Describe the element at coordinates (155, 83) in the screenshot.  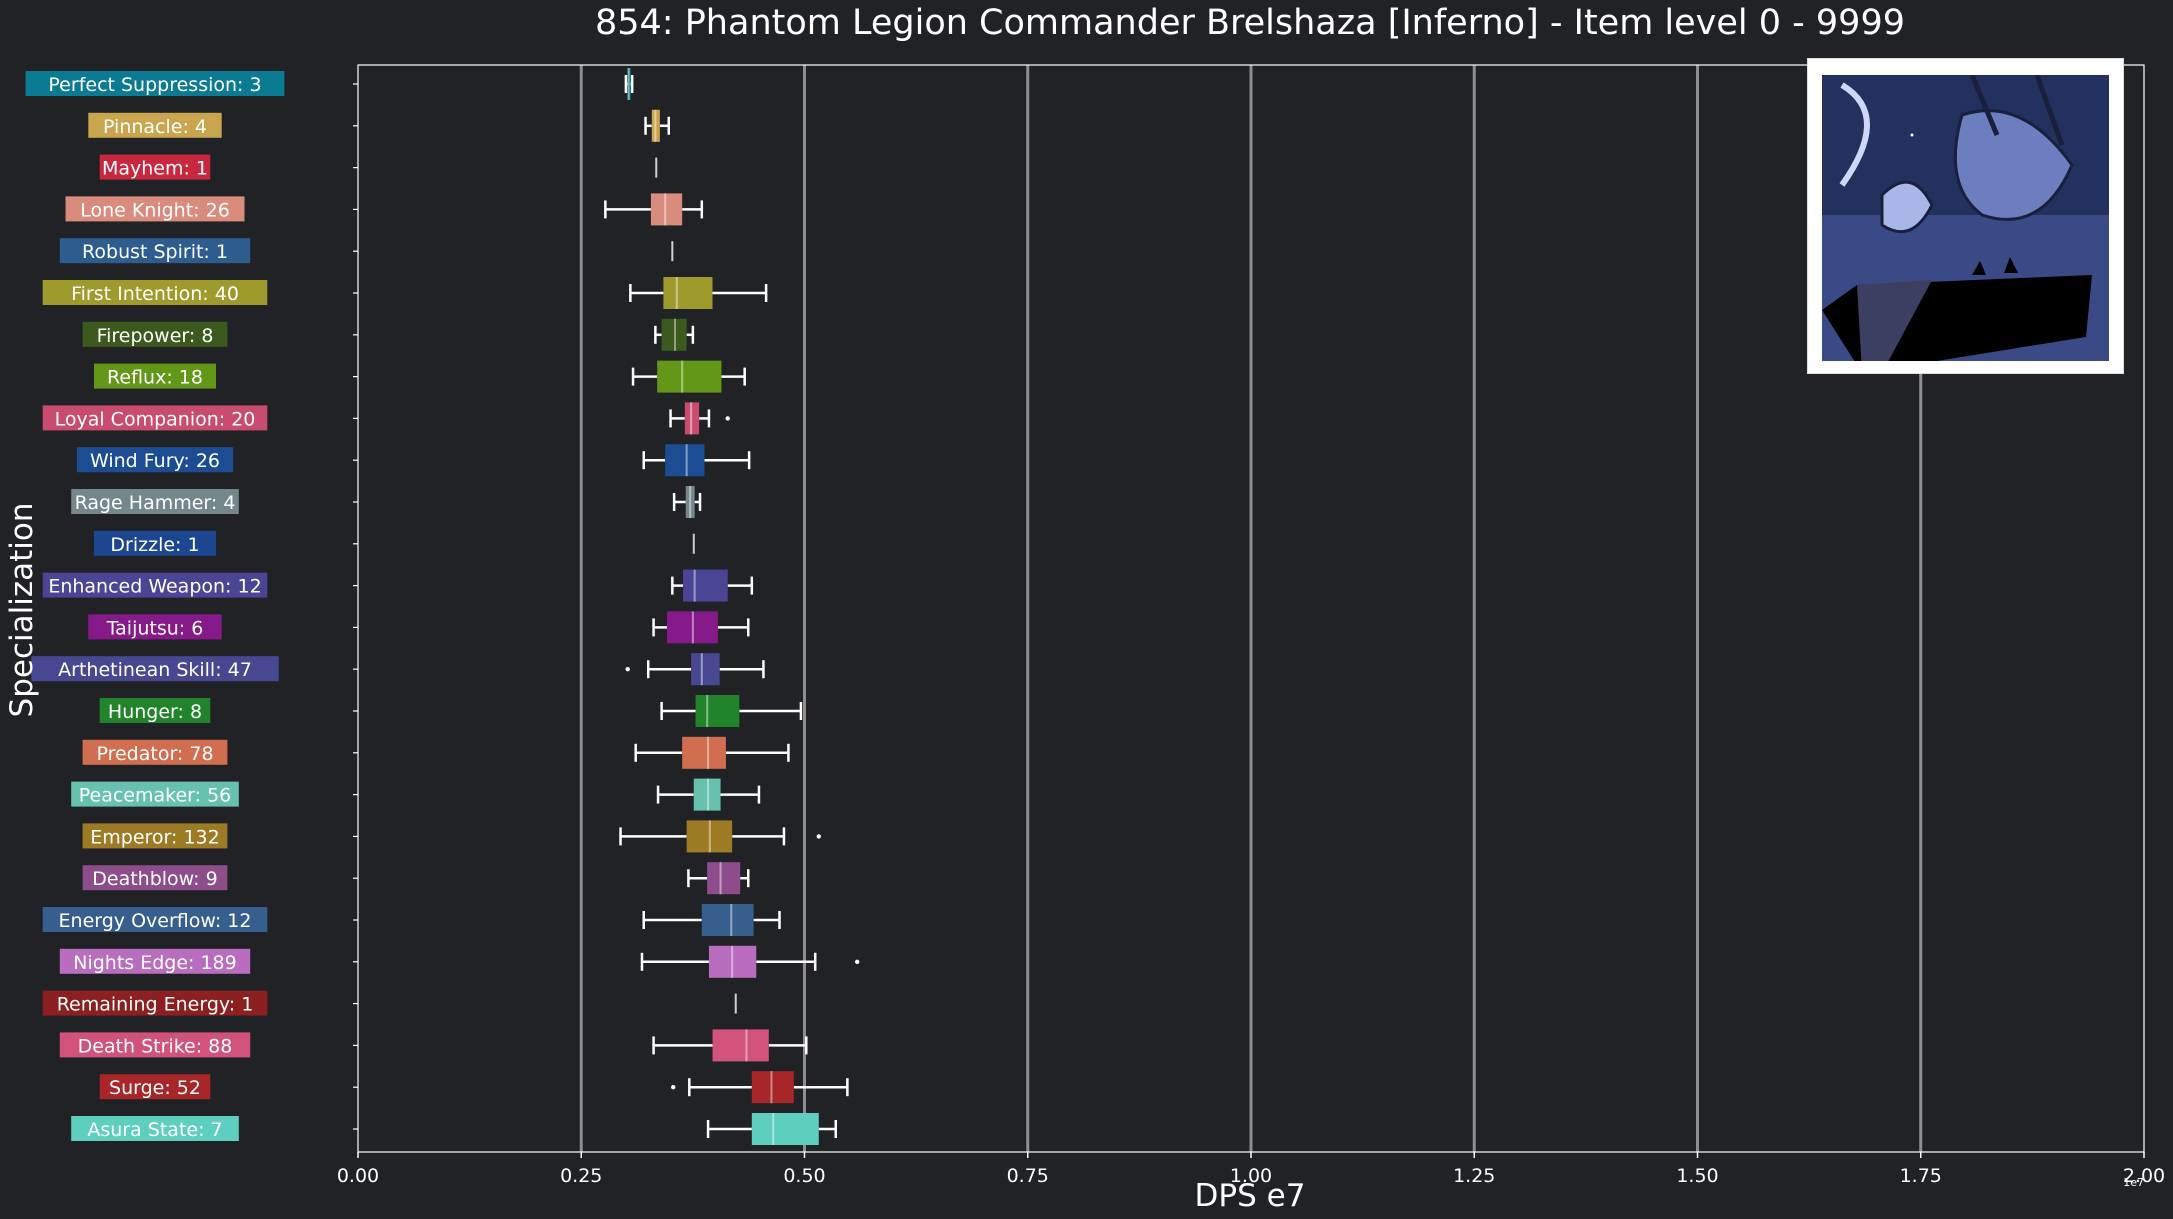
I see `category-label: Perfect Suppression: 3` at that location.